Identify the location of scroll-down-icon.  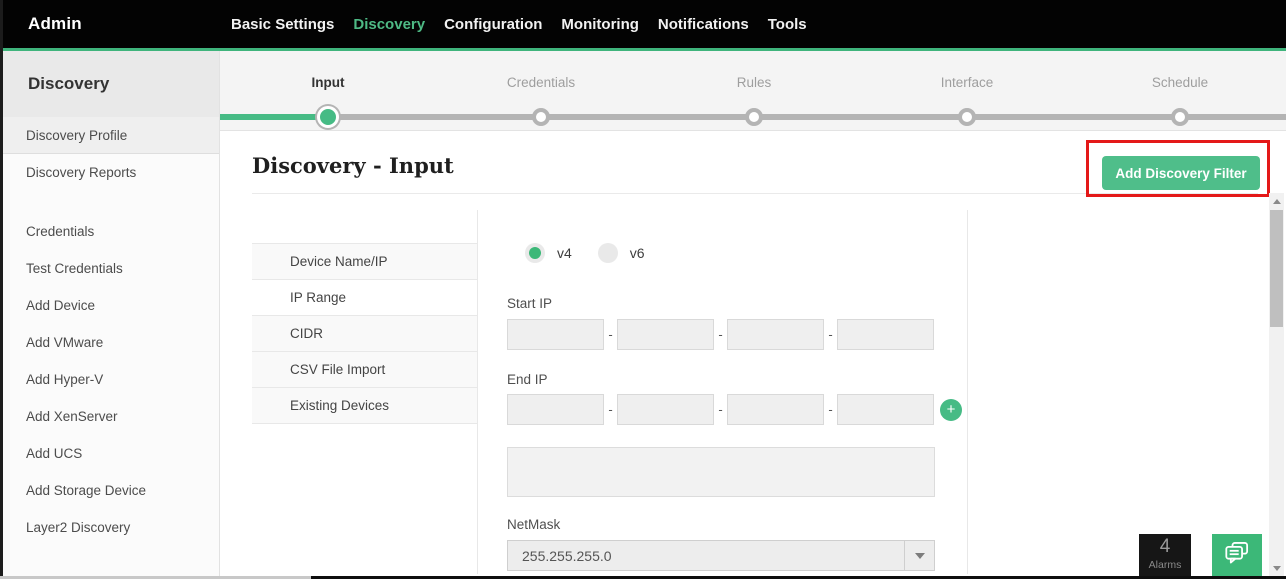
(1276, 568).